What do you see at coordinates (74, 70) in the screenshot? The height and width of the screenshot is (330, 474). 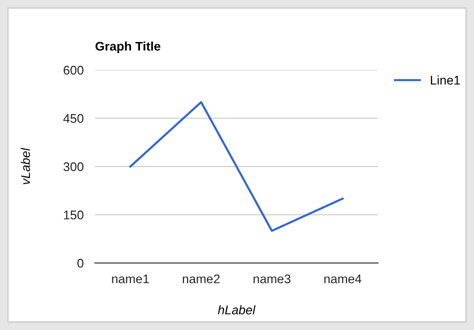 I see `y-tick-label: 600` at bounding box center [74, 70].